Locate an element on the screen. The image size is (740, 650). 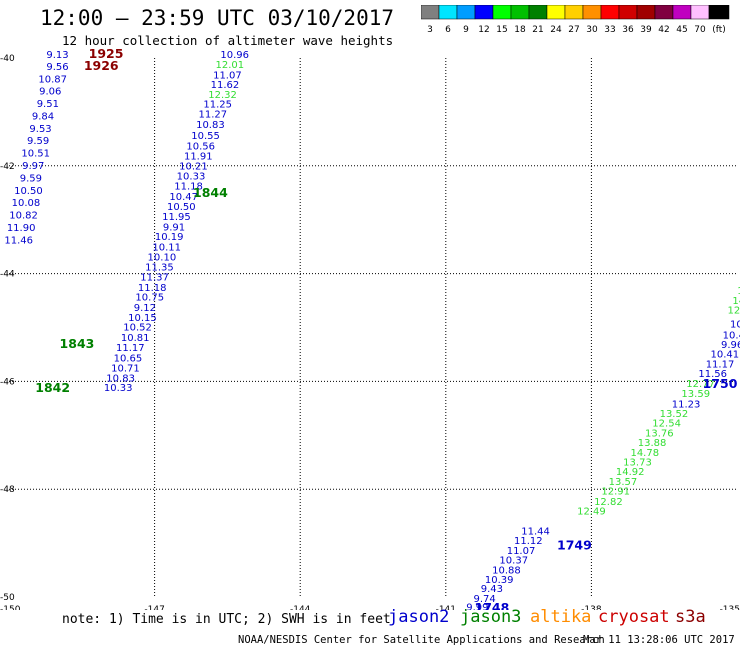
wave-height-value: 10.56 is located at coordinates (200, 147).